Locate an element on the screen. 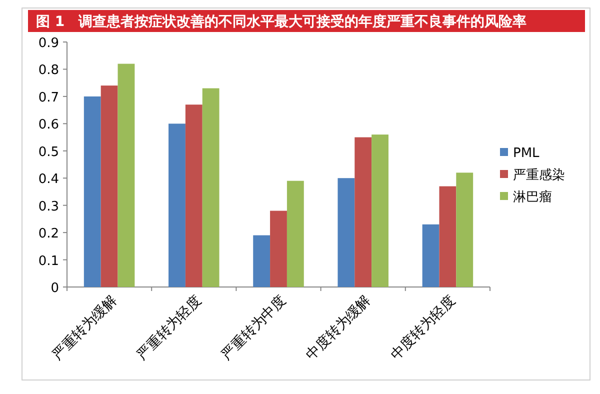 This screenshot has width=600, height=394. y-tick-label: 0.9 is located at coordinates (48, 43).